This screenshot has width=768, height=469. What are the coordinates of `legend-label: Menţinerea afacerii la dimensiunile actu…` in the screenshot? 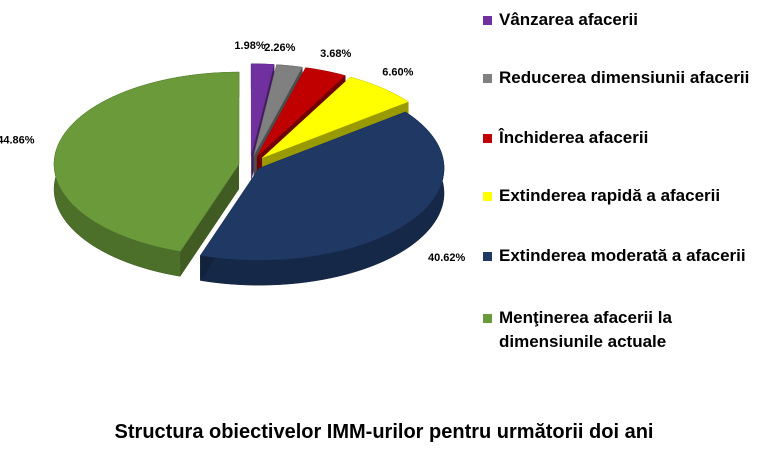 It's located at (585, 329).